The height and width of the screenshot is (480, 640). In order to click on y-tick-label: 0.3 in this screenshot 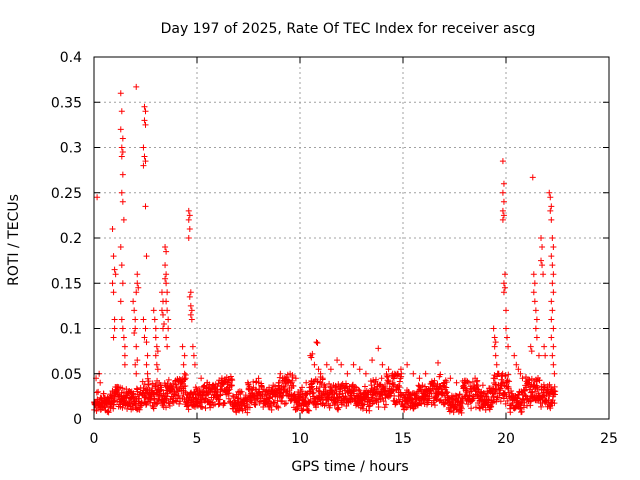, I will do `click(71, 149)`.